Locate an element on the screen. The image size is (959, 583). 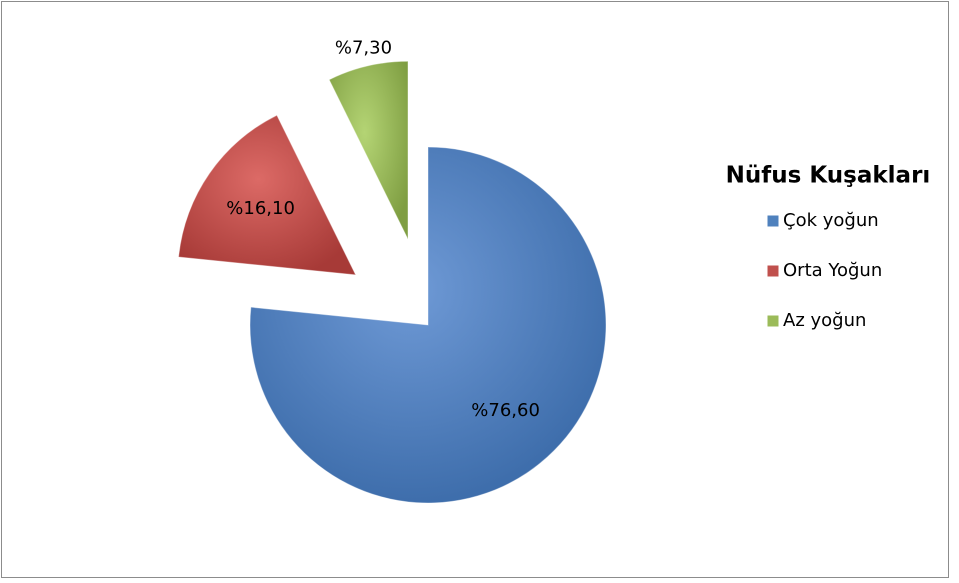
legend-label: Orta Yoğun is located at coordinates (832, 270).